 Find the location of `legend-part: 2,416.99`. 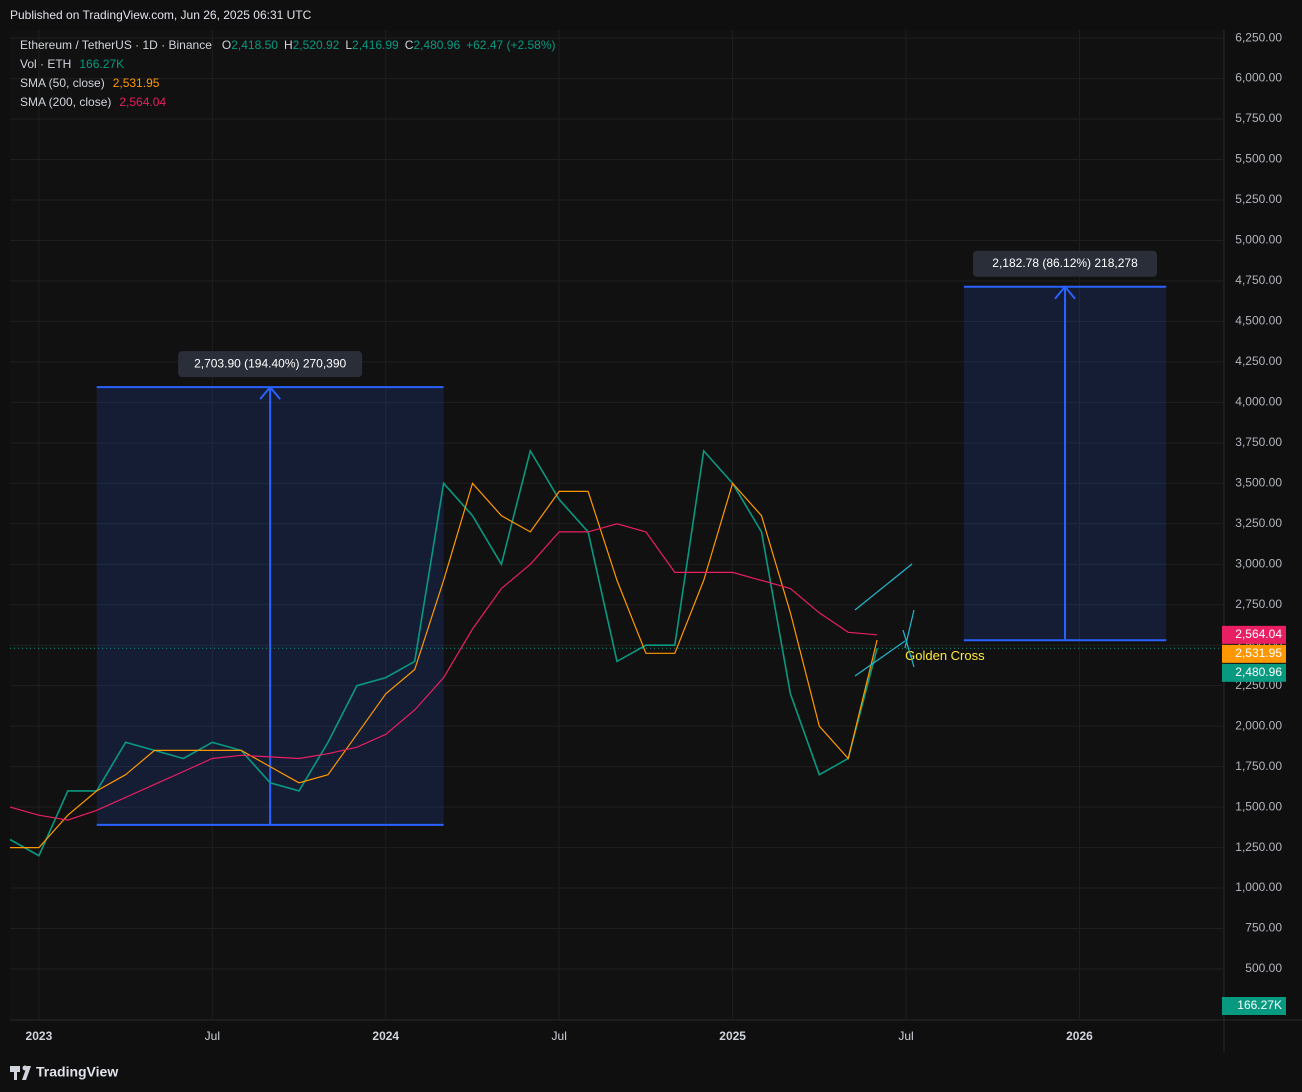

legend-part: 2,416.99 is located at coordinates (375, 45).